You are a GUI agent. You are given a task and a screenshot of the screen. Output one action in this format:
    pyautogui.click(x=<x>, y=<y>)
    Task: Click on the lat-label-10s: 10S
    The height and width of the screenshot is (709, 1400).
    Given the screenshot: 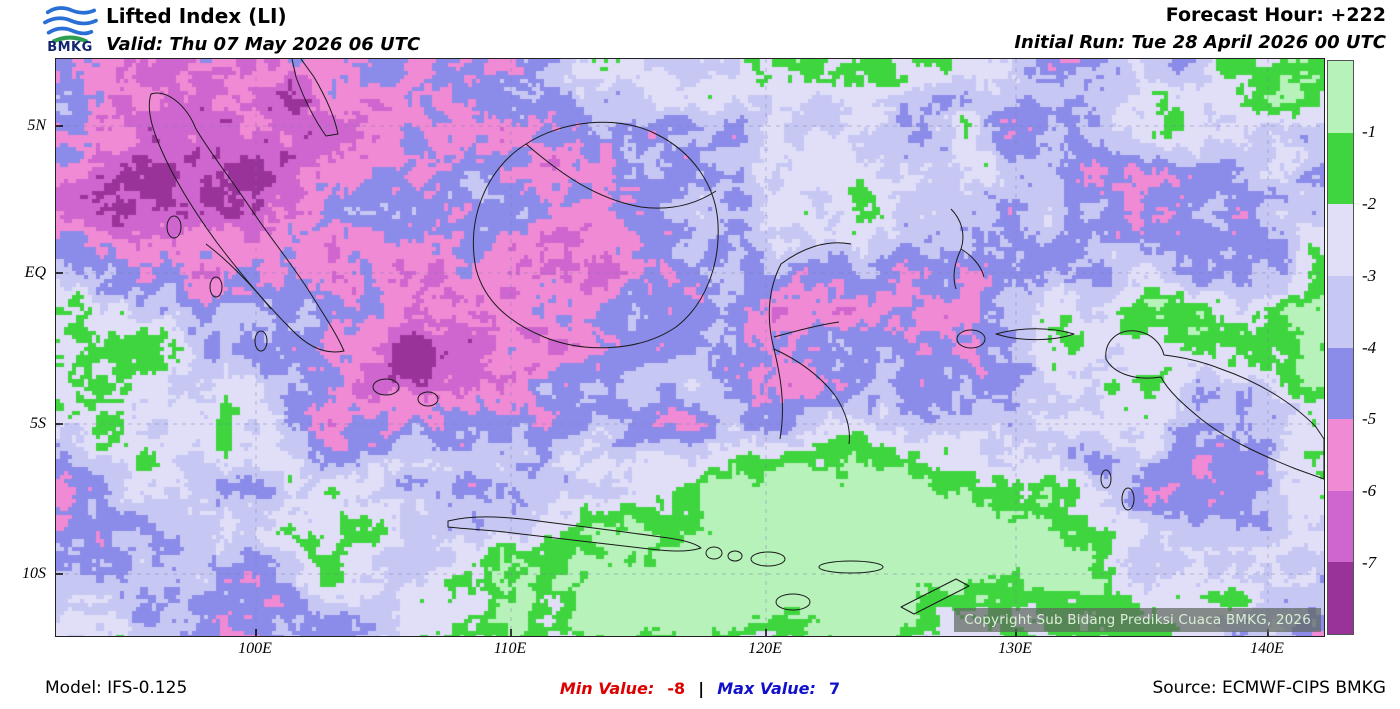 What is the action you would take?
    pyautogui.click(x=34, y=573)
    